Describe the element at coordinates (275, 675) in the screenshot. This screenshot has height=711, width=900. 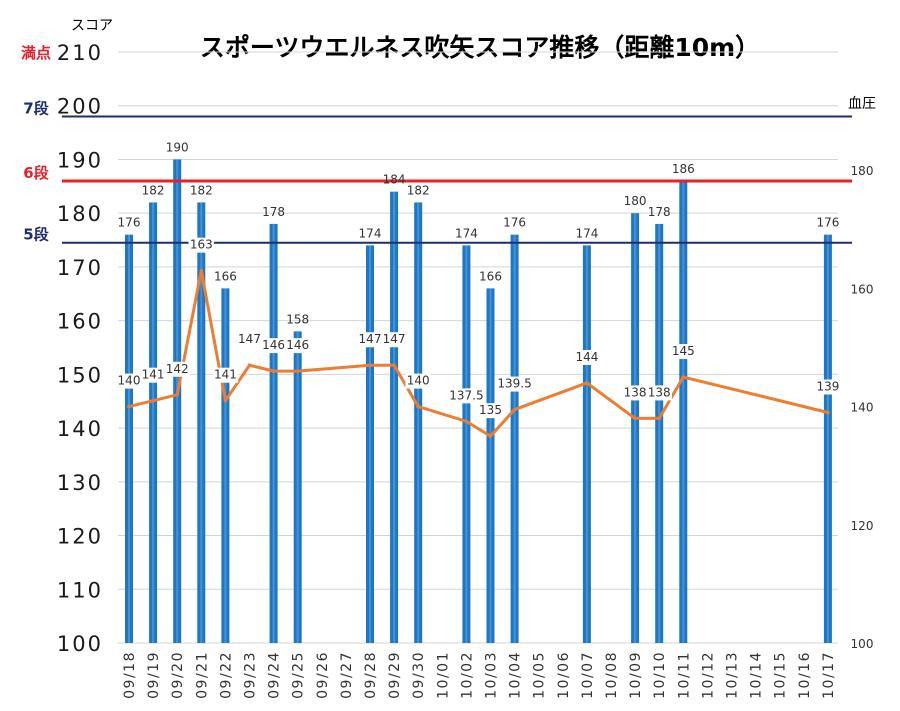
I see `x-tick-label: 09/24` at that location.